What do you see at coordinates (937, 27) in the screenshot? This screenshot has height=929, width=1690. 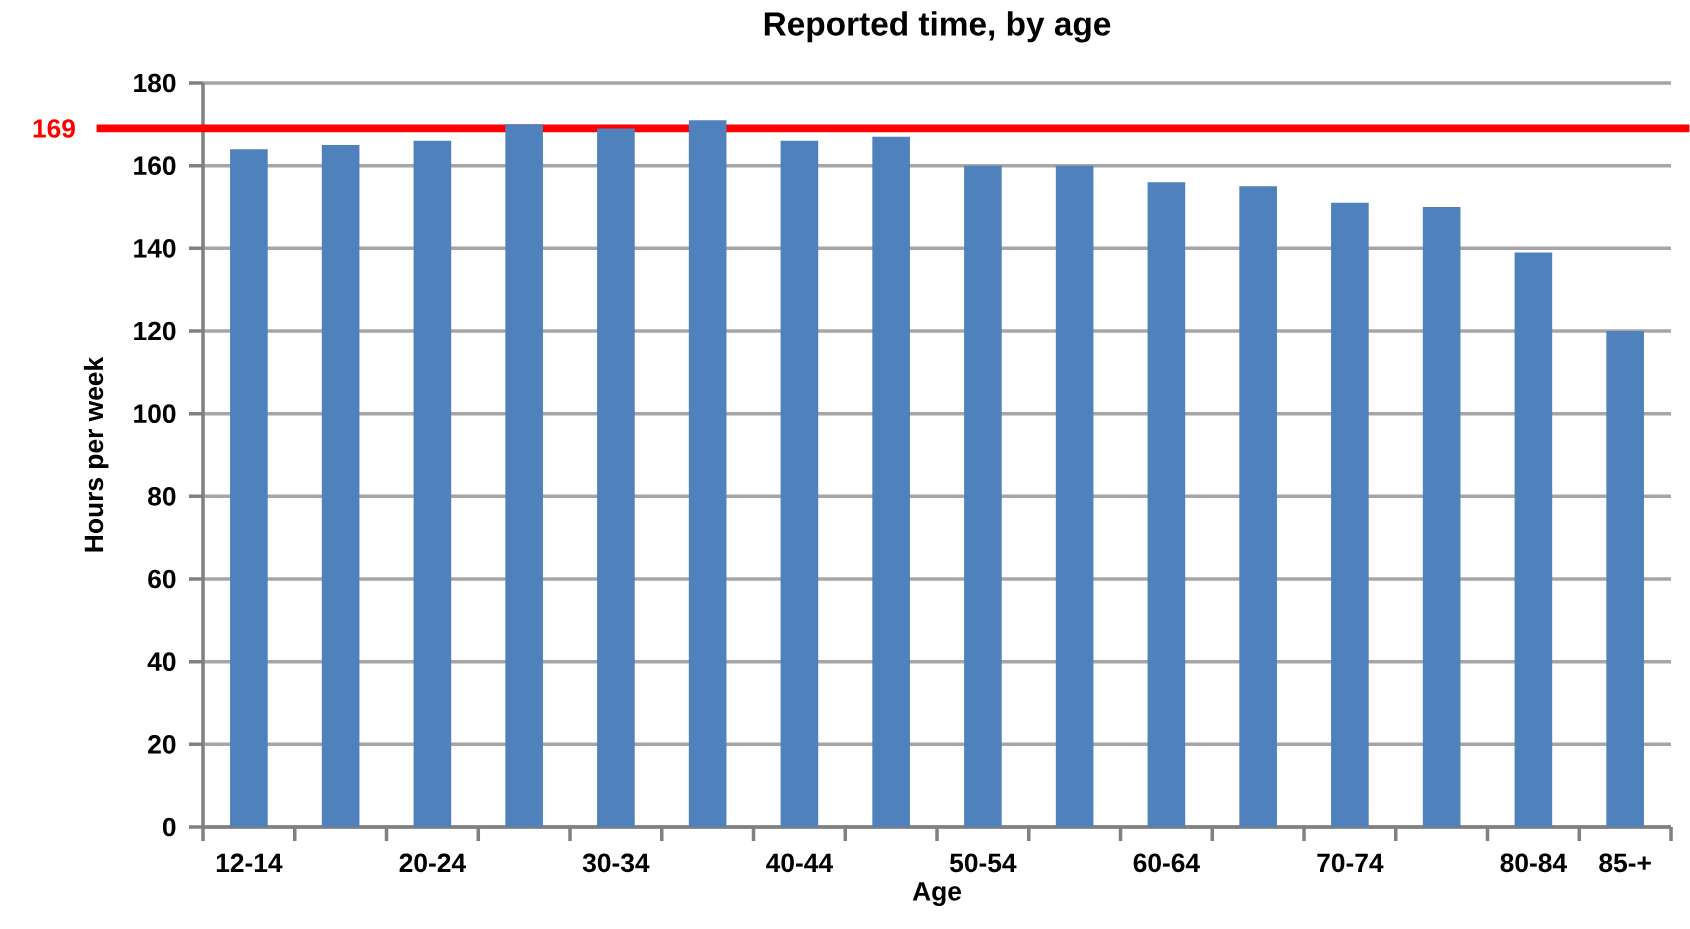 I see `chart-title: Reported time, by age` at bounding box center [937, 27].